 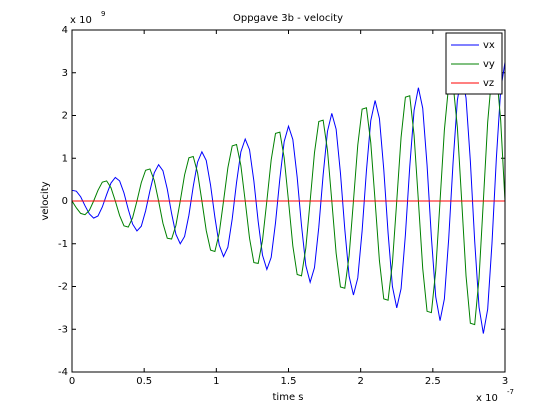 What do you see at coordinates (487, 398) in the screenshot?
I see `x-exponent-base: x 10` at bounding box center [487, 398].